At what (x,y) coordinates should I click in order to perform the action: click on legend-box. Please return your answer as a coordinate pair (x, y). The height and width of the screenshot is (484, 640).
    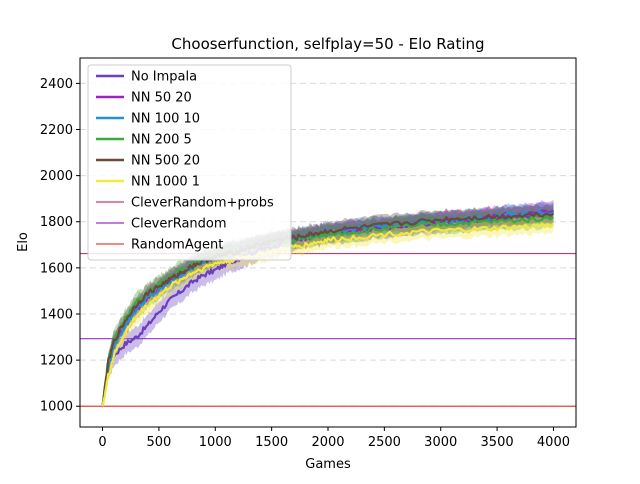
    Looking at the image, I should click on (189, 162).